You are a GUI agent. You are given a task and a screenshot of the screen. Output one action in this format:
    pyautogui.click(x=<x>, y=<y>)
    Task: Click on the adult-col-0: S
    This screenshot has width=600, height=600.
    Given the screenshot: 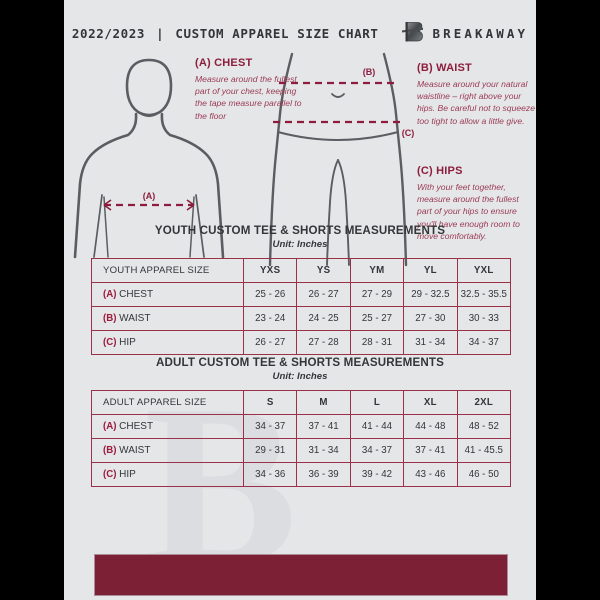 What is the action you would take?
    pyautogui.click(x=270, y=402)
    